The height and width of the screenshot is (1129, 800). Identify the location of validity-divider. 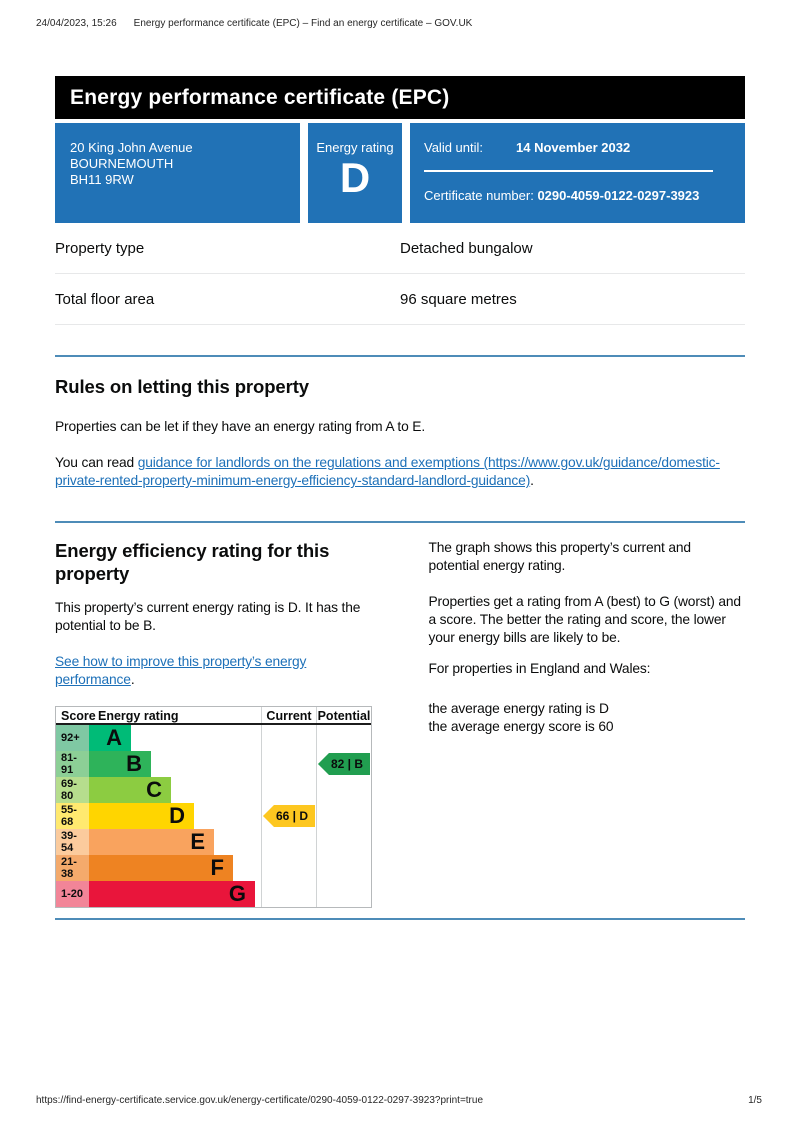
(568, 171).